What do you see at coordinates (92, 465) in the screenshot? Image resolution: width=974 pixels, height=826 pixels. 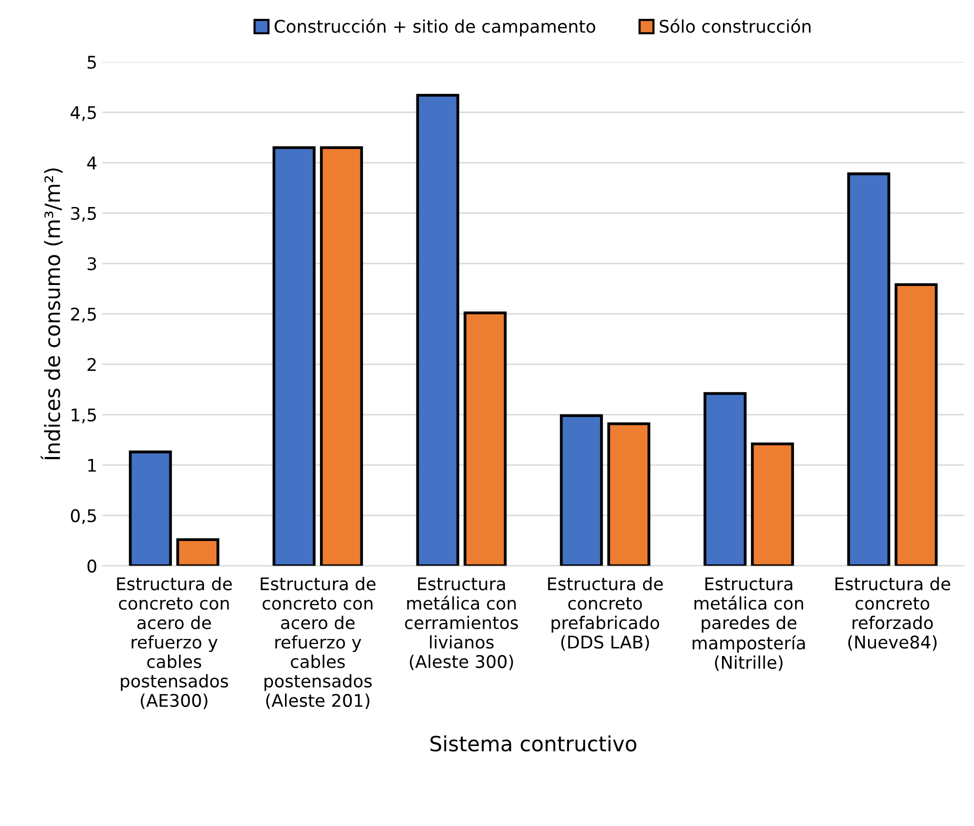 I see `y-tick-label: 1` at bounding box center [92, 465].